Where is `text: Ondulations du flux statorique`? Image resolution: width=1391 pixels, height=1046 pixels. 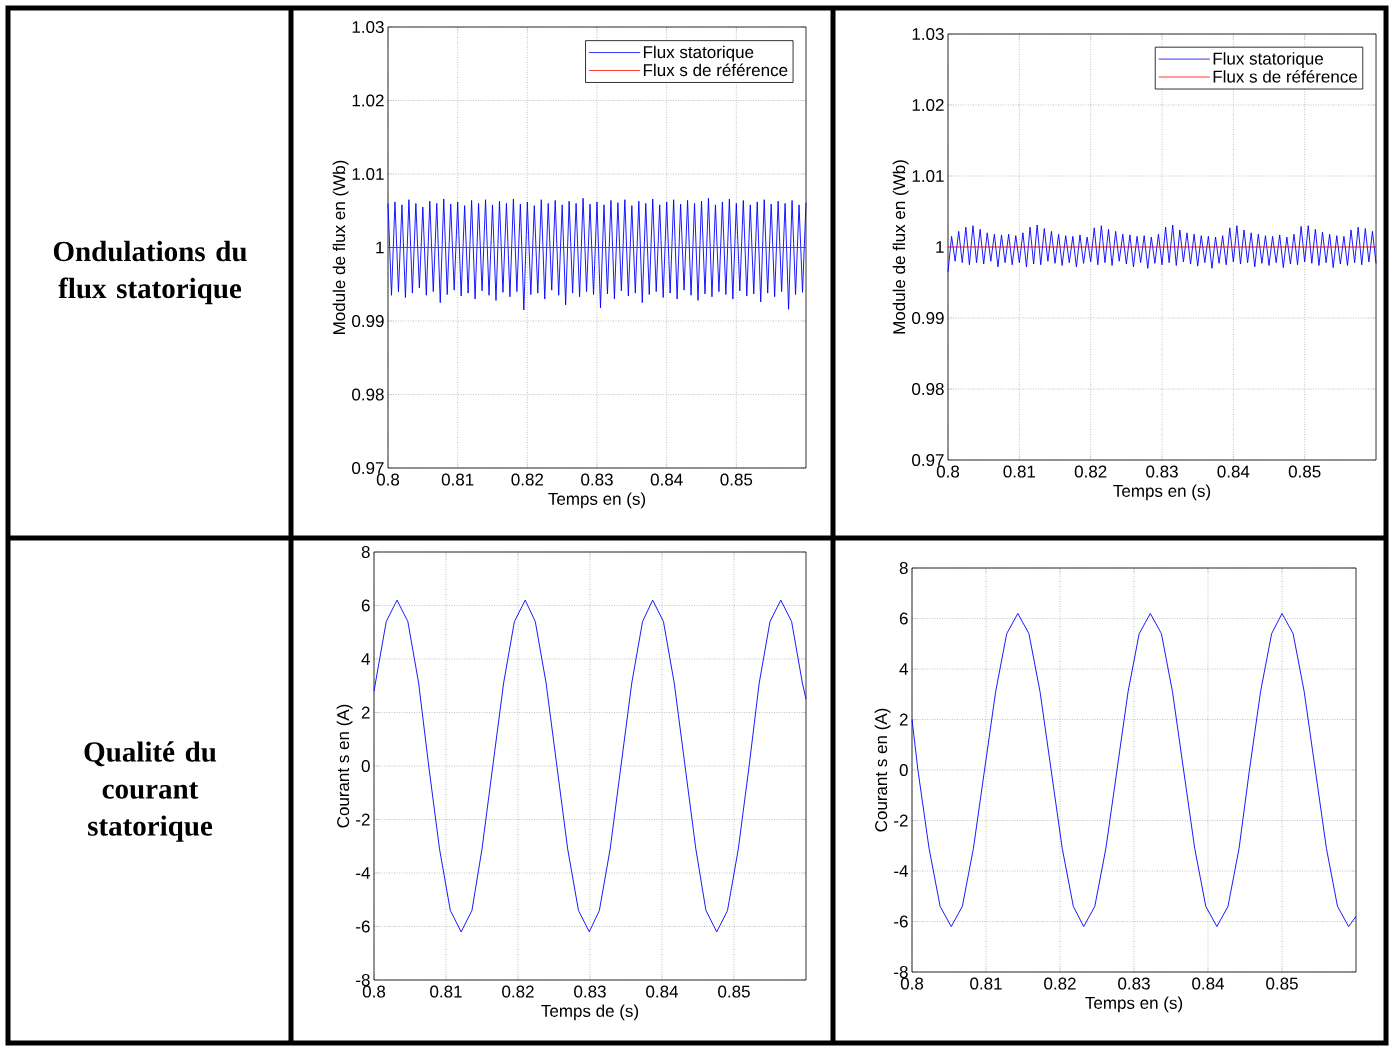 text: Ondulations du flux statorique is located at coordinates (150, 272).